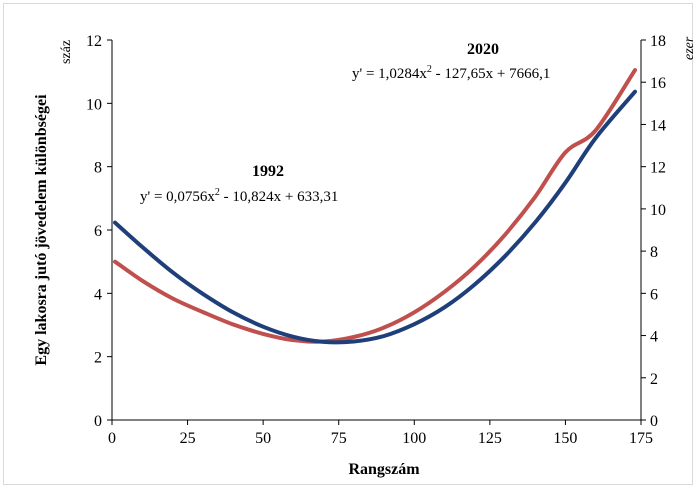 This screenshot has height=489, width=698. I want to click on y-axis-unit: száz, so click(66, 52).